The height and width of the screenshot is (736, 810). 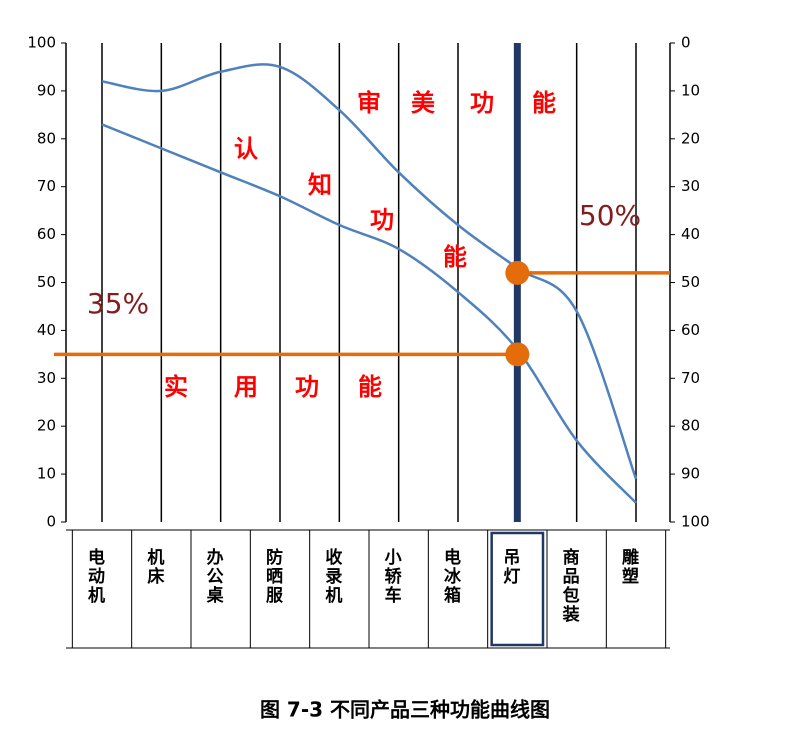 What do you see at coordinates (610, 215) in the screenshot?
I see `percent-annotation: 50%` at bounding box center [610, 215].